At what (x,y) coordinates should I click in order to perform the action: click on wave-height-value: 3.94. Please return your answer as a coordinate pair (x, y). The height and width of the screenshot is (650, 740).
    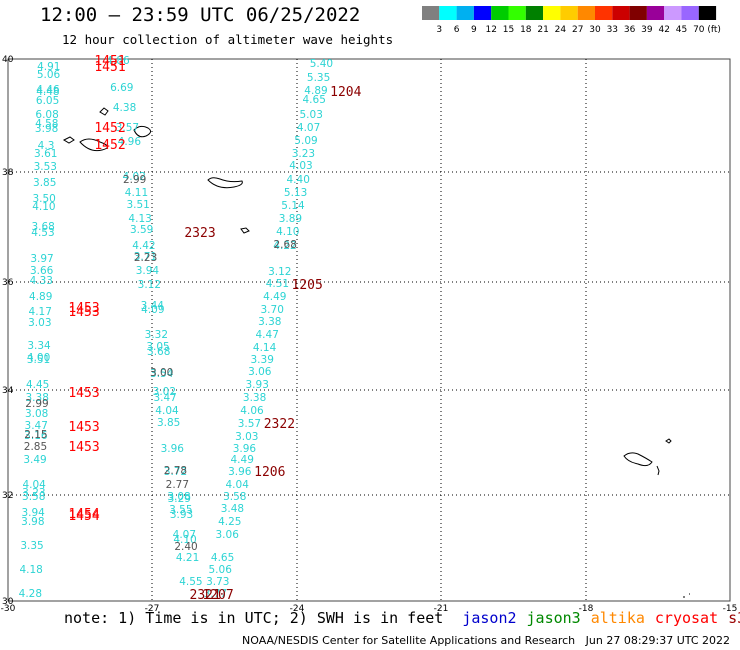
    Looking at the image, I should click on (33, 513).